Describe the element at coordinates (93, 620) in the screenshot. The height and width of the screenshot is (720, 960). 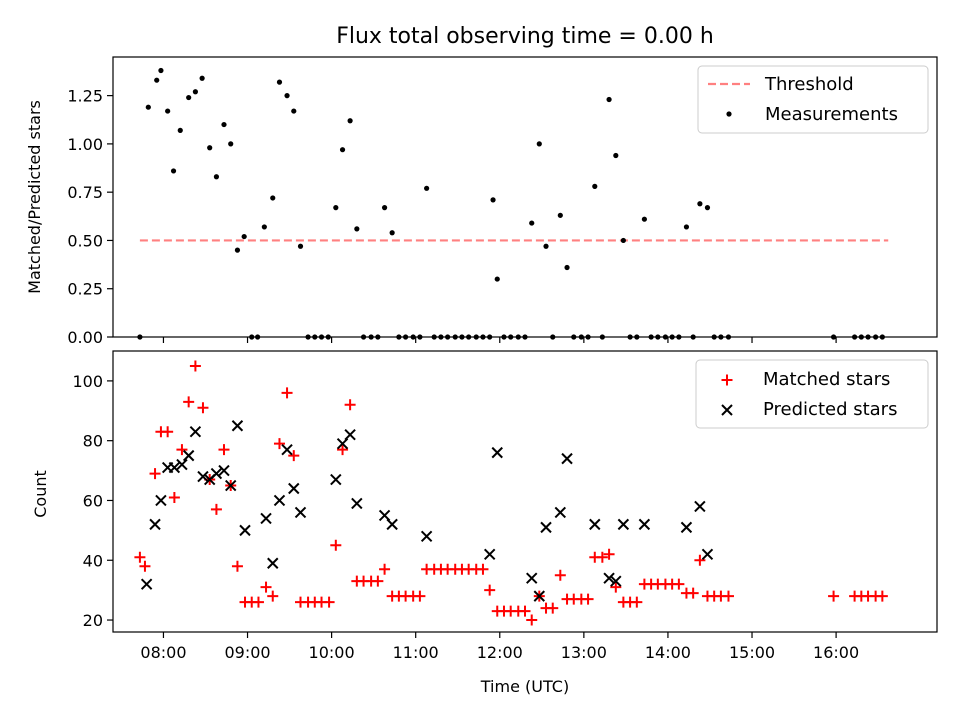
I see `bottom-y-tick-label: 20` at that location.